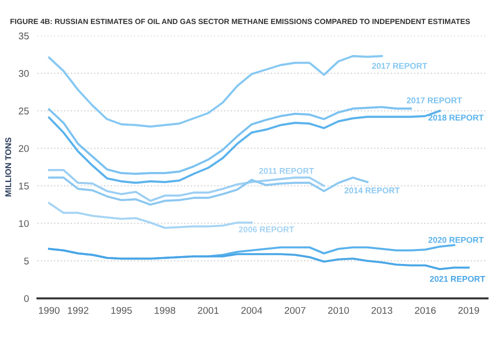 This screenshot has height=341, width=500. Describe the element at coordinates (382, 310) in the screenshot. I see `x-tick-label: 2013` at that location.